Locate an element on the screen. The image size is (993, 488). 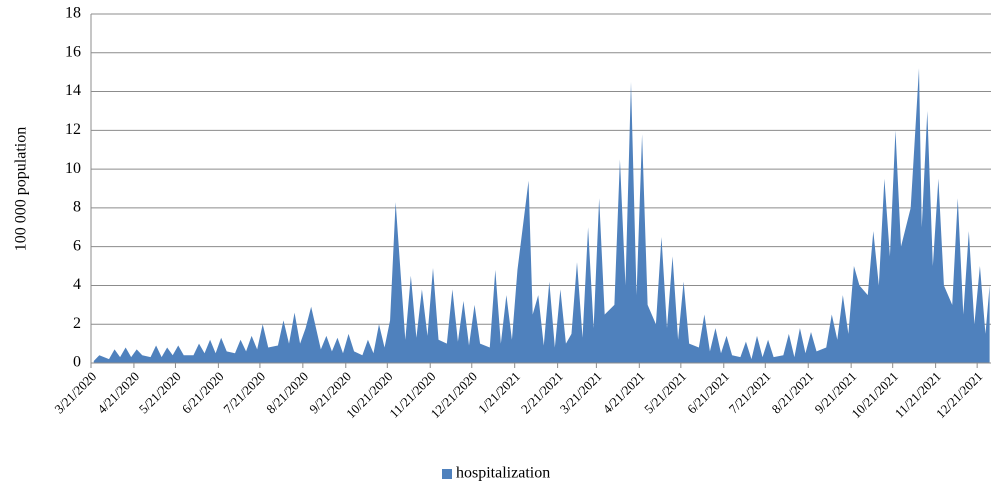
y-tick-label: 0 is located at coordinates (77, 362).